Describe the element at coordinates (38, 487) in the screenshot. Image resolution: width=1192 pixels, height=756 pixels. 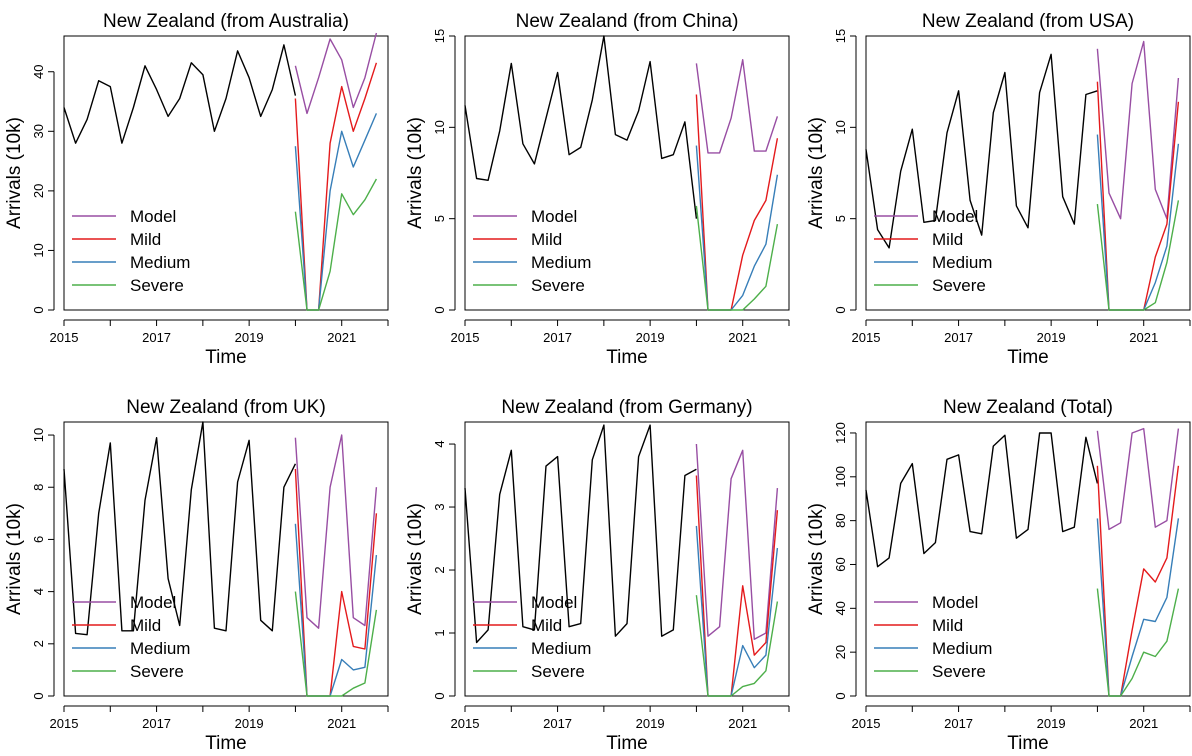
I see `y-tick-label: 8` at that location.